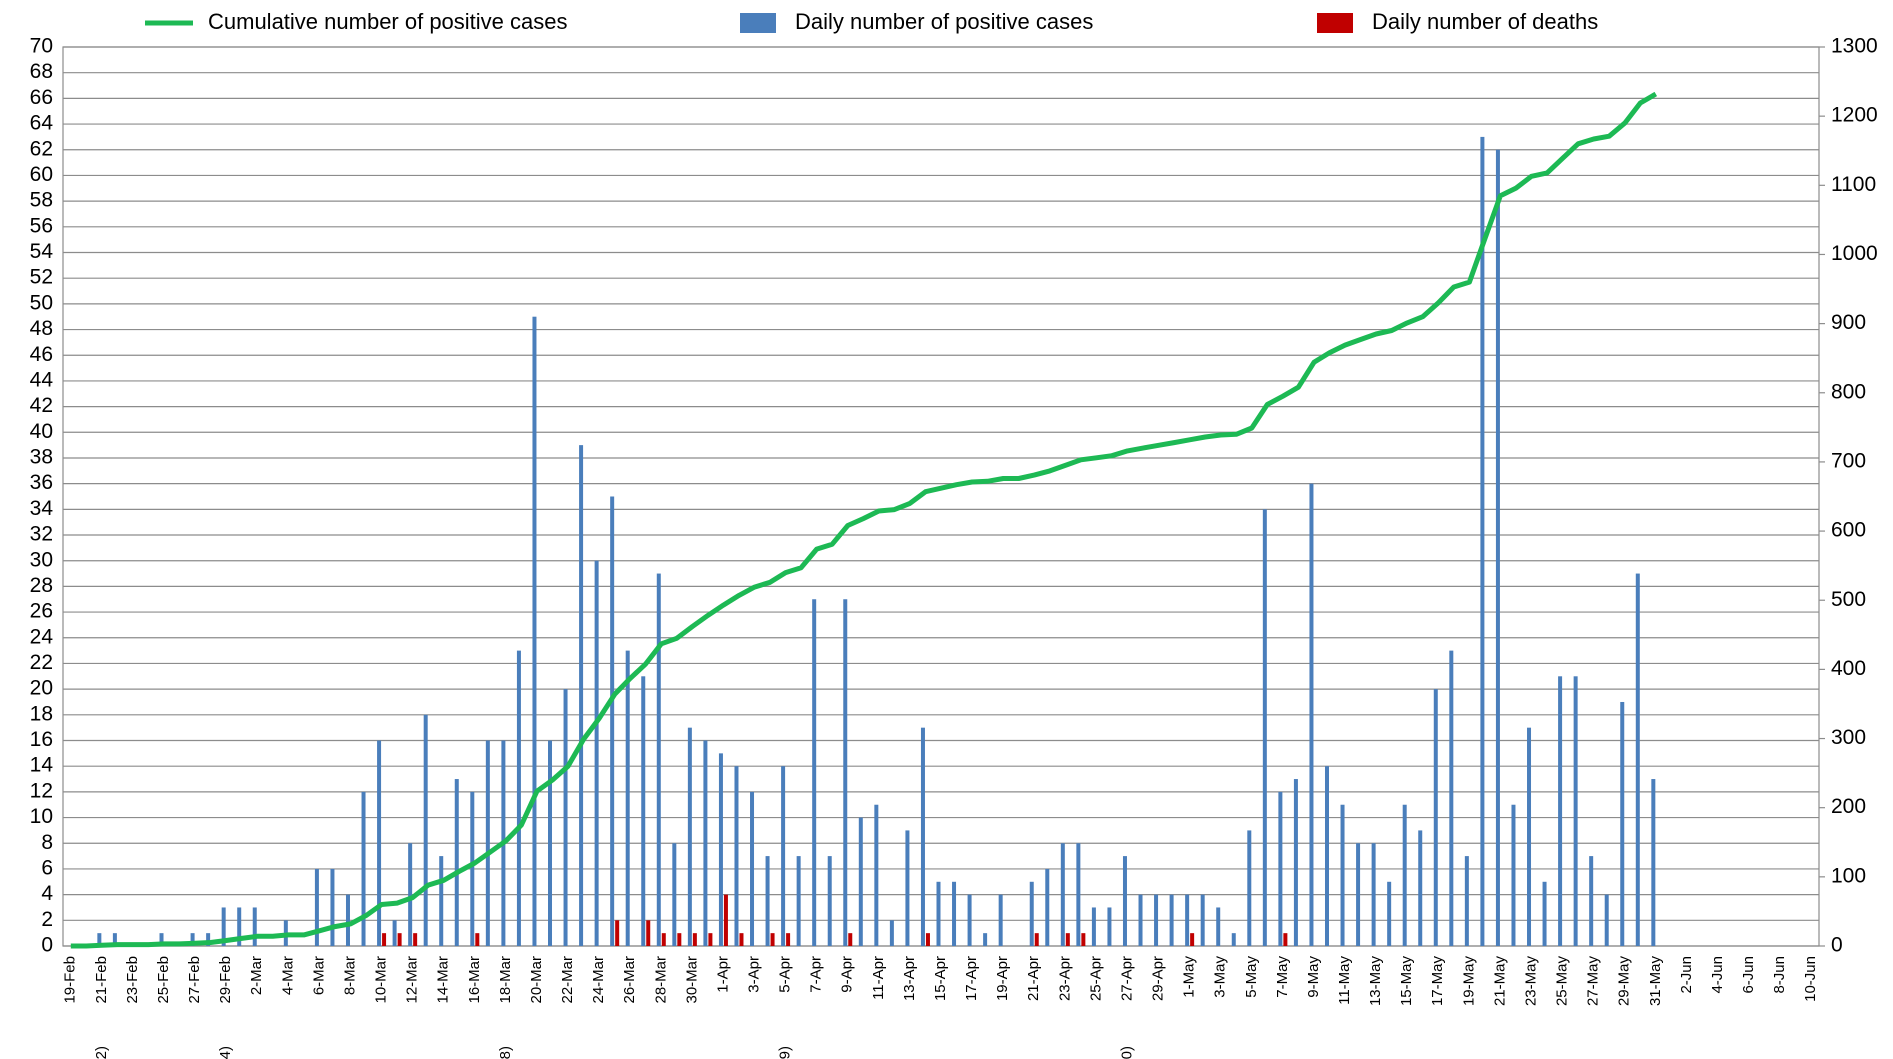 The width and height of the screenshot is (1893, 1059). Describe the element at coordinates (567, 980) in the screenshot. I see `x-tick-label: 22-Mar` at that location.